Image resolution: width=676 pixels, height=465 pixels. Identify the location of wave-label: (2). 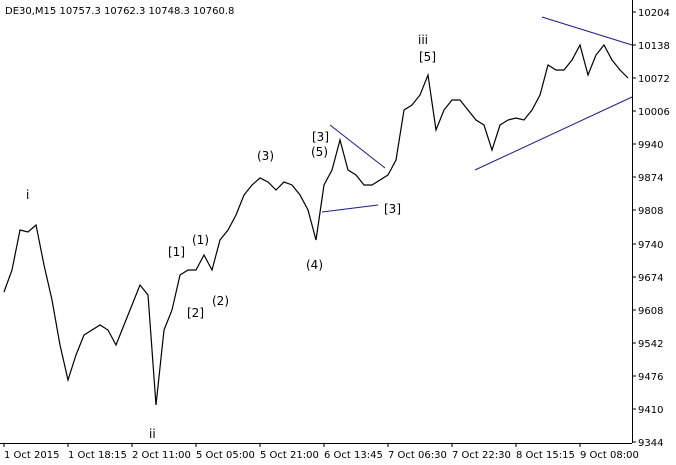
(220, 301).